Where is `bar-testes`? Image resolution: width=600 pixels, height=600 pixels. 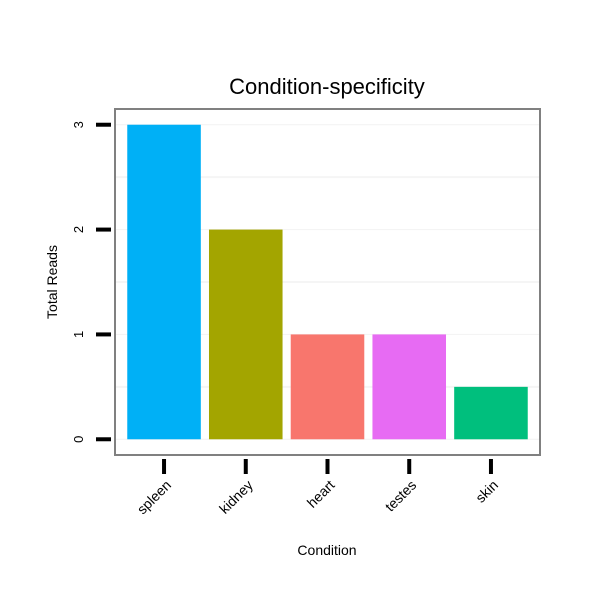
bar-testes is located at coordinates (409, 387).